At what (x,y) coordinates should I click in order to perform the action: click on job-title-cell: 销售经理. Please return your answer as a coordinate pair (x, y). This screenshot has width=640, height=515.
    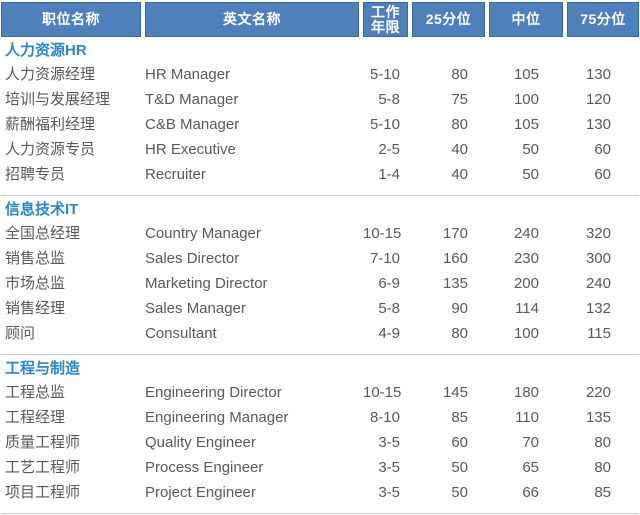
    Looking at the image, I should click on (35, 308).